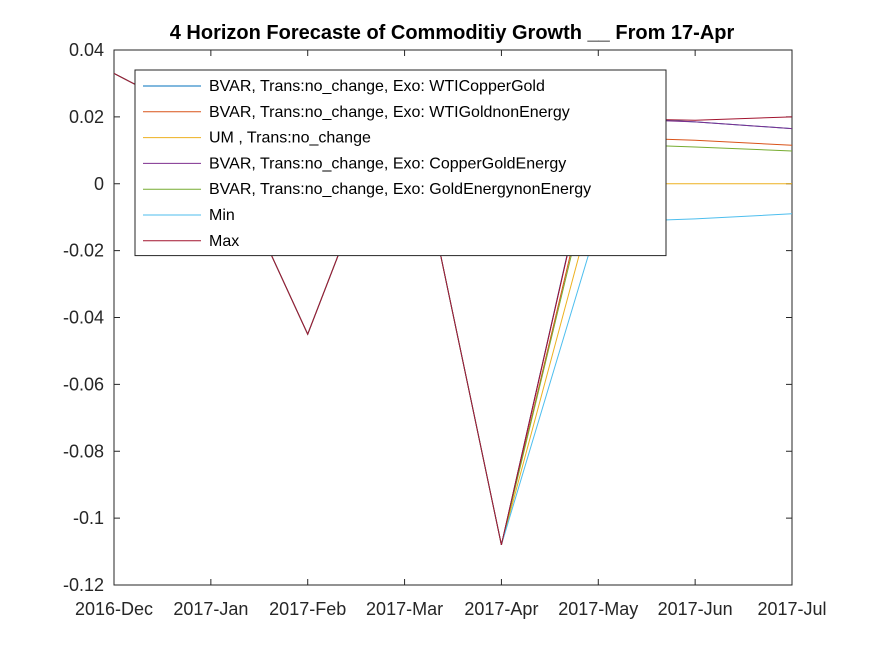 This screenshot has height=656, width=875. I want to click on legend-label: UM , Trans:no_change, so click(290, 138).